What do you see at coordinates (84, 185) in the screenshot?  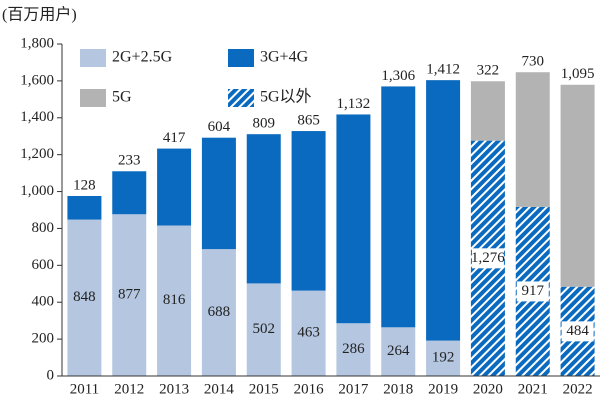 I see `value-label: 128` at bounding box center [84, 185].